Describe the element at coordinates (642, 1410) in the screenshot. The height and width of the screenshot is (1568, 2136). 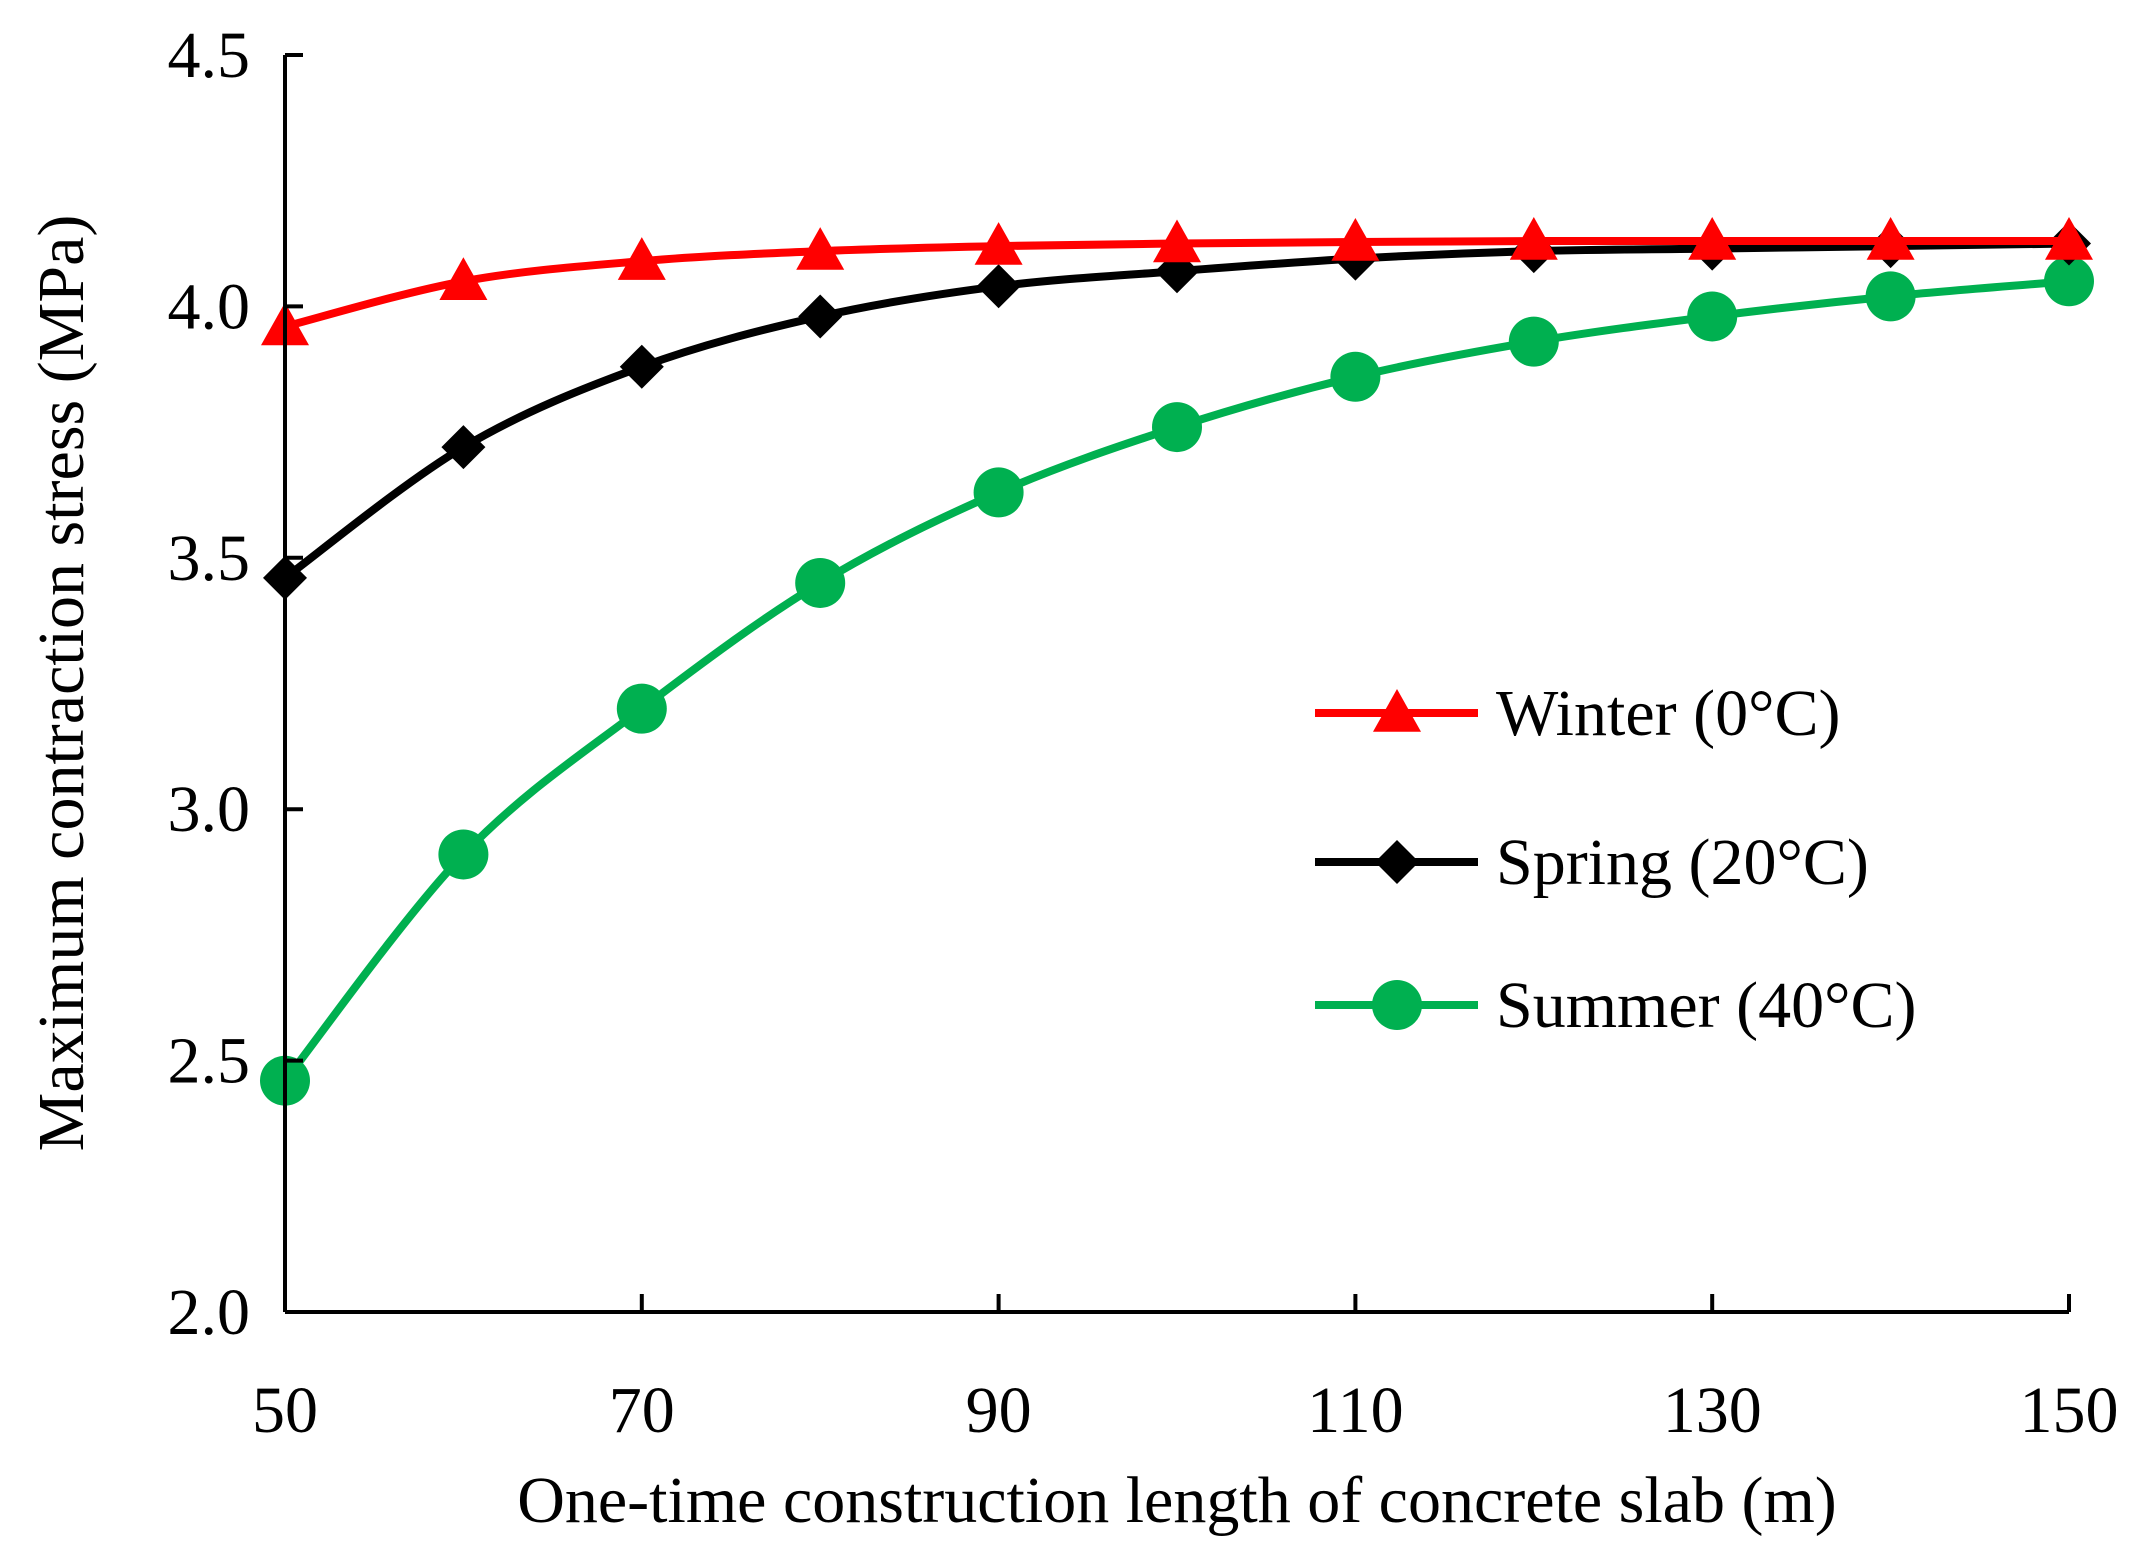
I see `x-tick-label: 70` at that location.